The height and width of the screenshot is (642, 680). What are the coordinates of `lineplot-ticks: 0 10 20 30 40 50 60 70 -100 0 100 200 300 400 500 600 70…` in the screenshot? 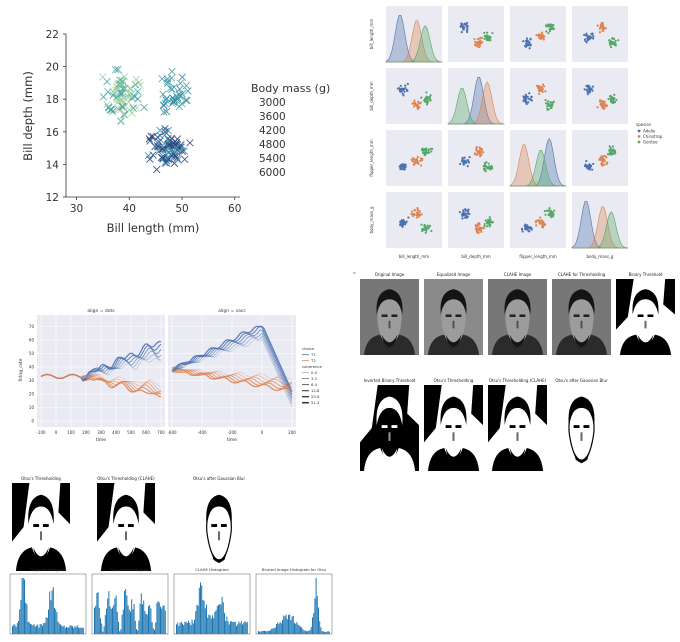 It's located at (162, 379).